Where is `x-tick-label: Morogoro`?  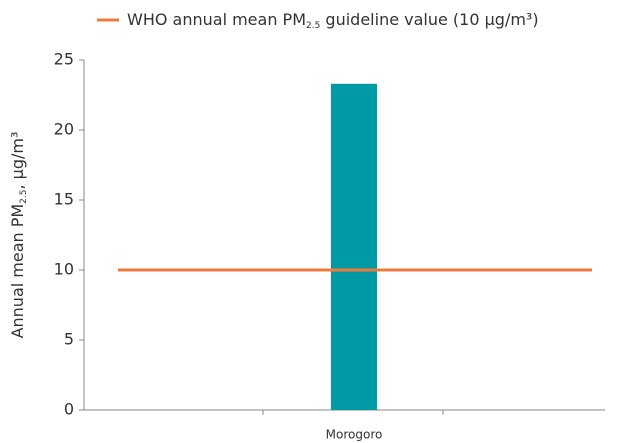 x-tick-label: Morogoro is located at coordinates (354, 435).